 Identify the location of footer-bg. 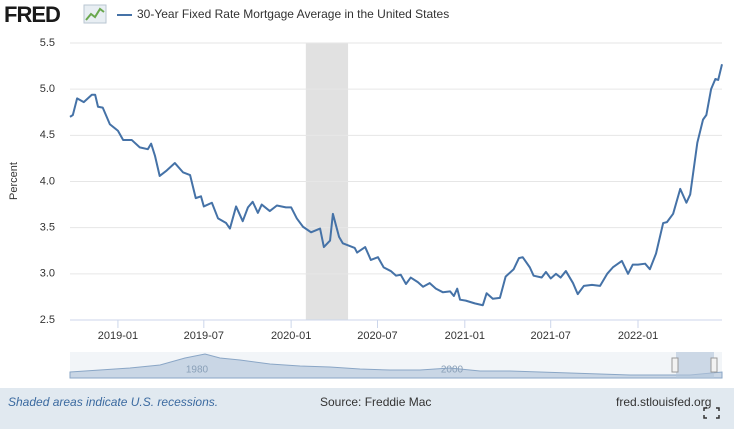
(367, 408).